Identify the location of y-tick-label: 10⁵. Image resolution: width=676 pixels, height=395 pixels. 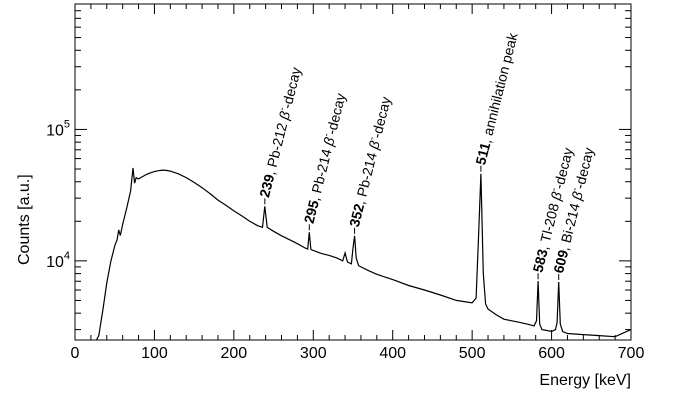
(58, 128).